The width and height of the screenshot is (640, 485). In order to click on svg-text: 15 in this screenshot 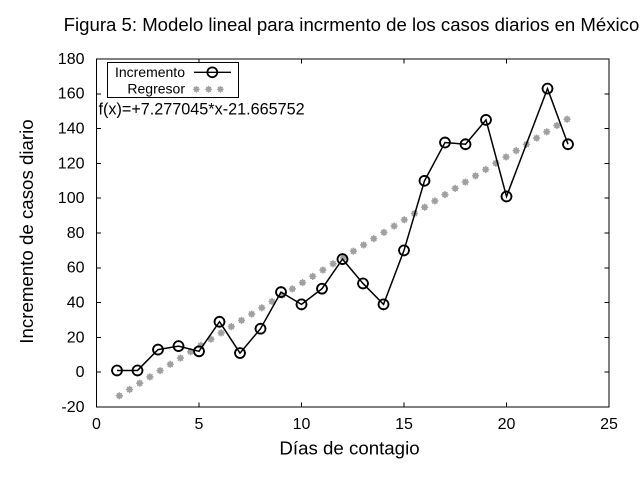, I will do `click(404, 424)`.